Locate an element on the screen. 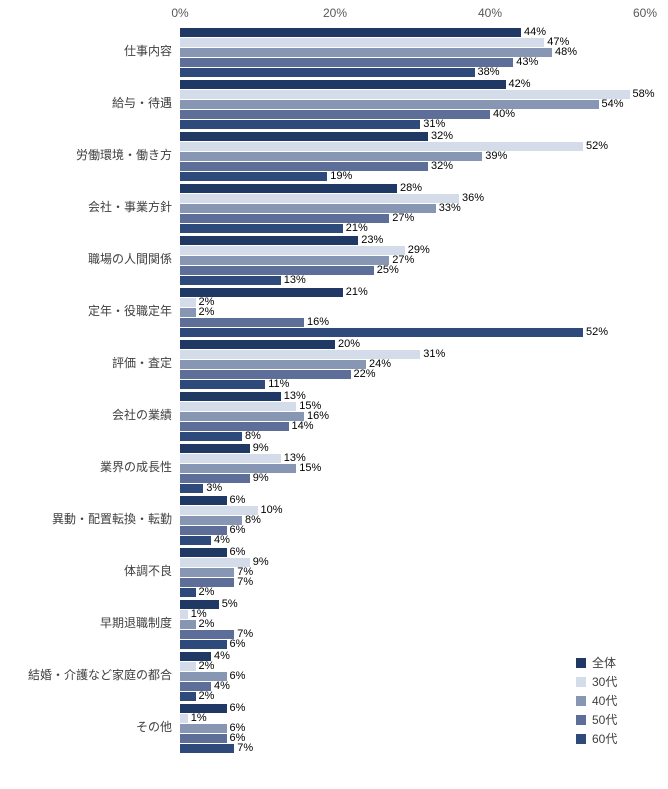 The width and height of the screenshot is (668, 789). value-label: 29% is located at coordinates (418, 249).